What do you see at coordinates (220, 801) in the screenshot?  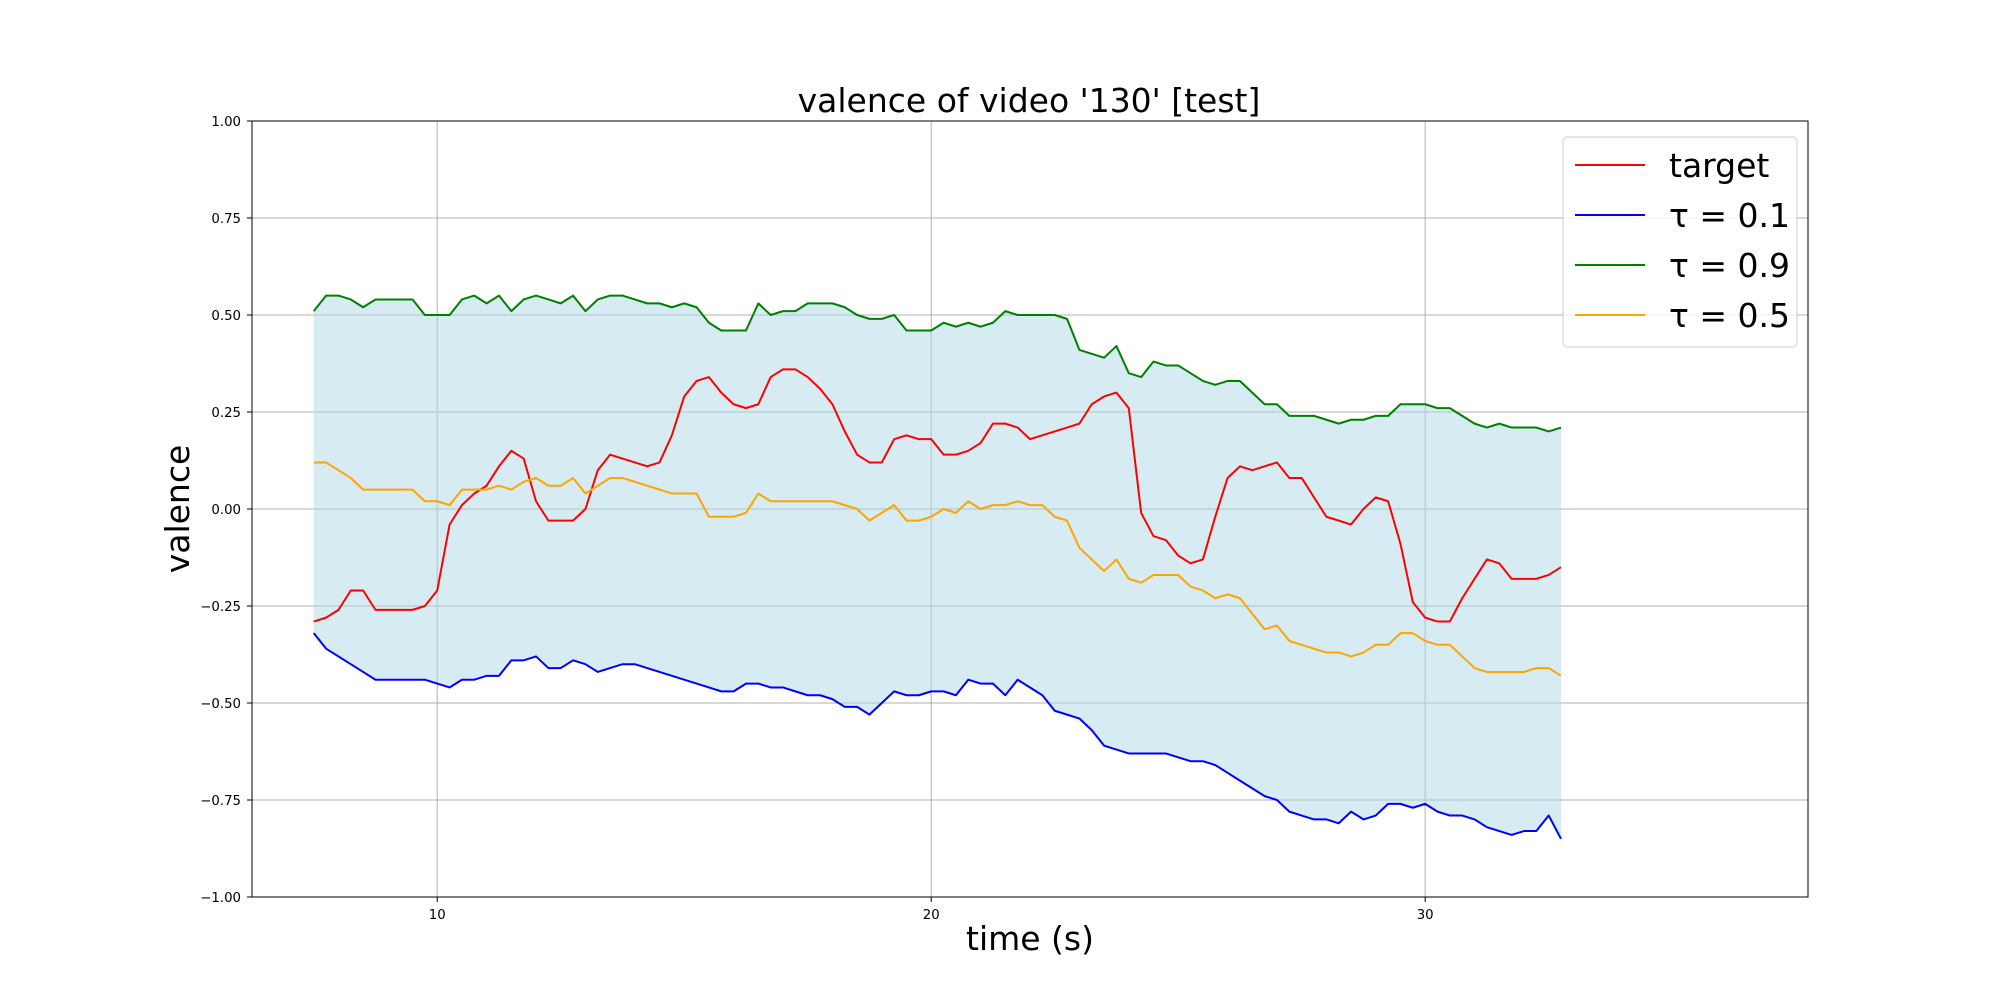 I see `y-tick-label: −0.75` at bounding box center [220, 801].